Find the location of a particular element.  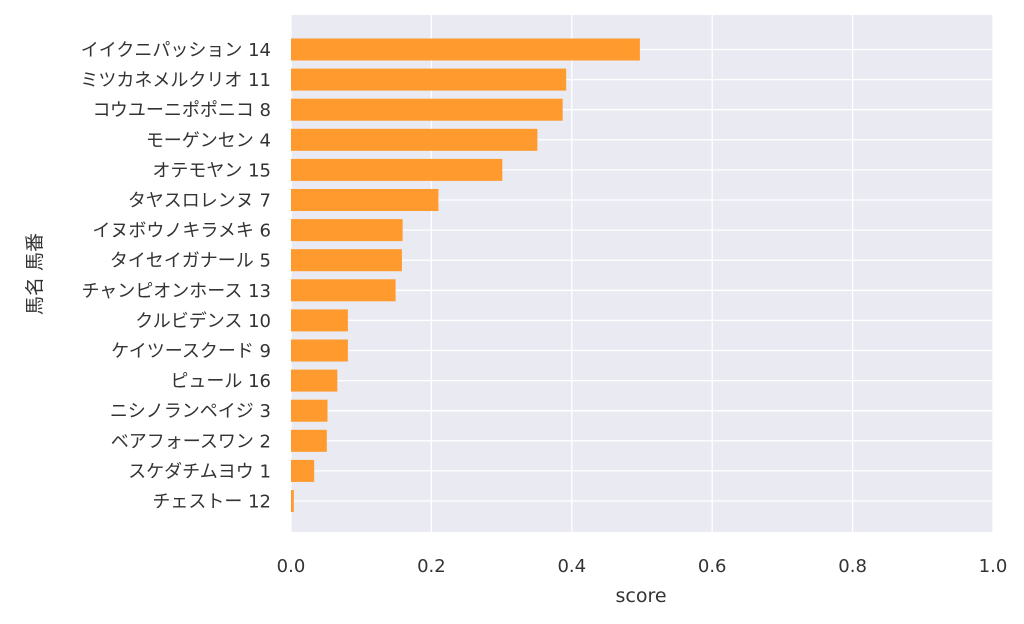

x-axis-label: score is located at coordinates (640, 596).